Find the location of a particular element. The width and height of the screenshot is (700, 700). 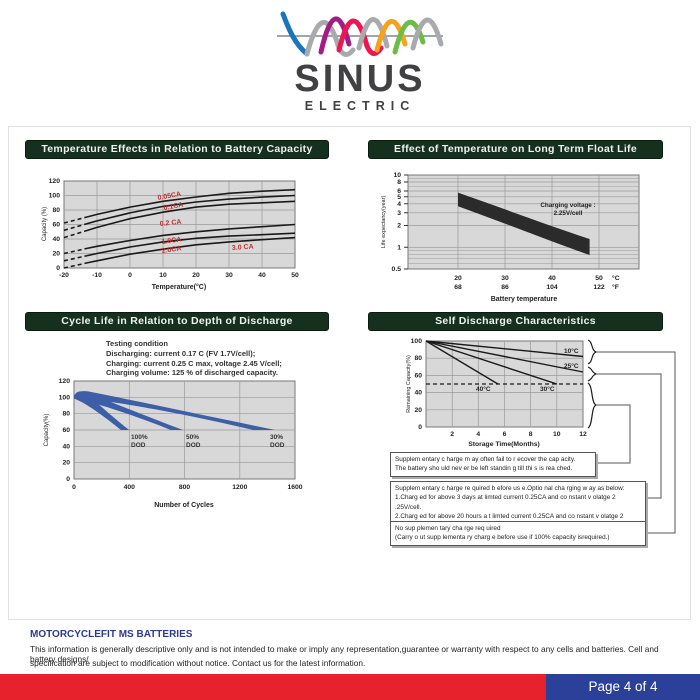

svg-text: Charging voltage : is located at coordinates (567, 205).